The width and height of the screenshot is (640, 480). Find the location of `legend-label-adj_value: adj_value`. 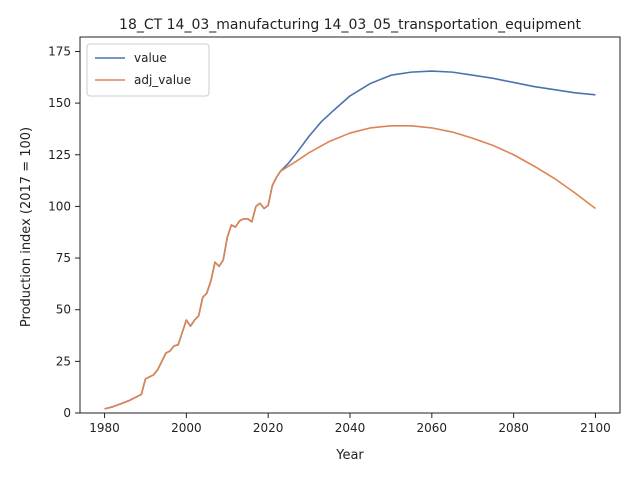

legend-label-adj_value: adj_value is located at coordinates (162, 80).